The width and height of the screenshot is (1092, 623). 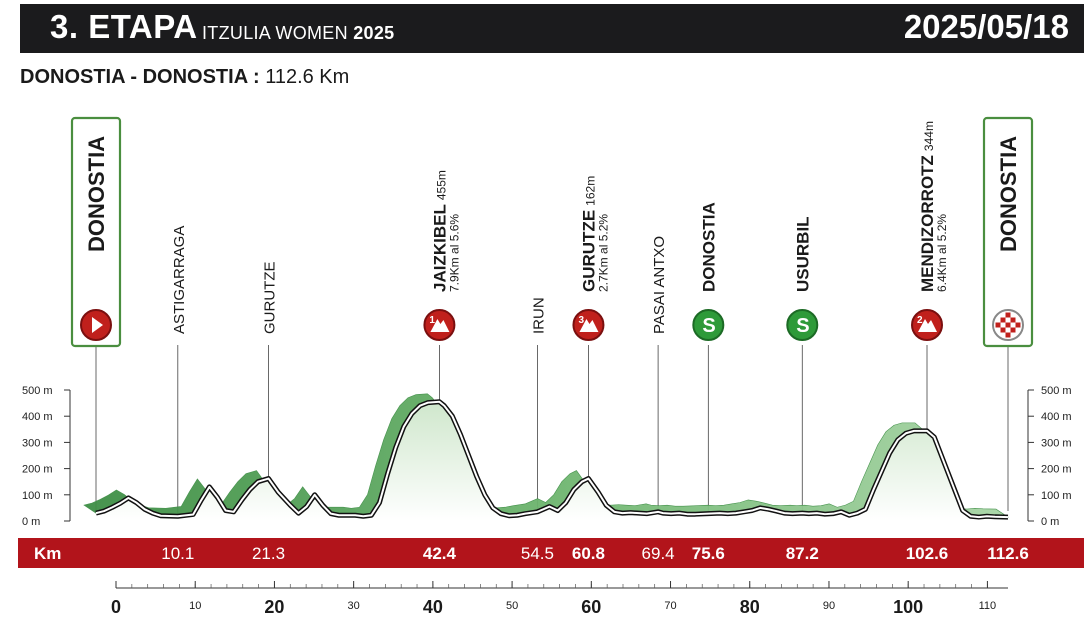 What do you see at coordinates (552, 28) in the screenshot?
I see `stage-header: 3. ETAPA ITZULIA WOMEN 2025 2025/05/18` at bounding box center [552, 28].